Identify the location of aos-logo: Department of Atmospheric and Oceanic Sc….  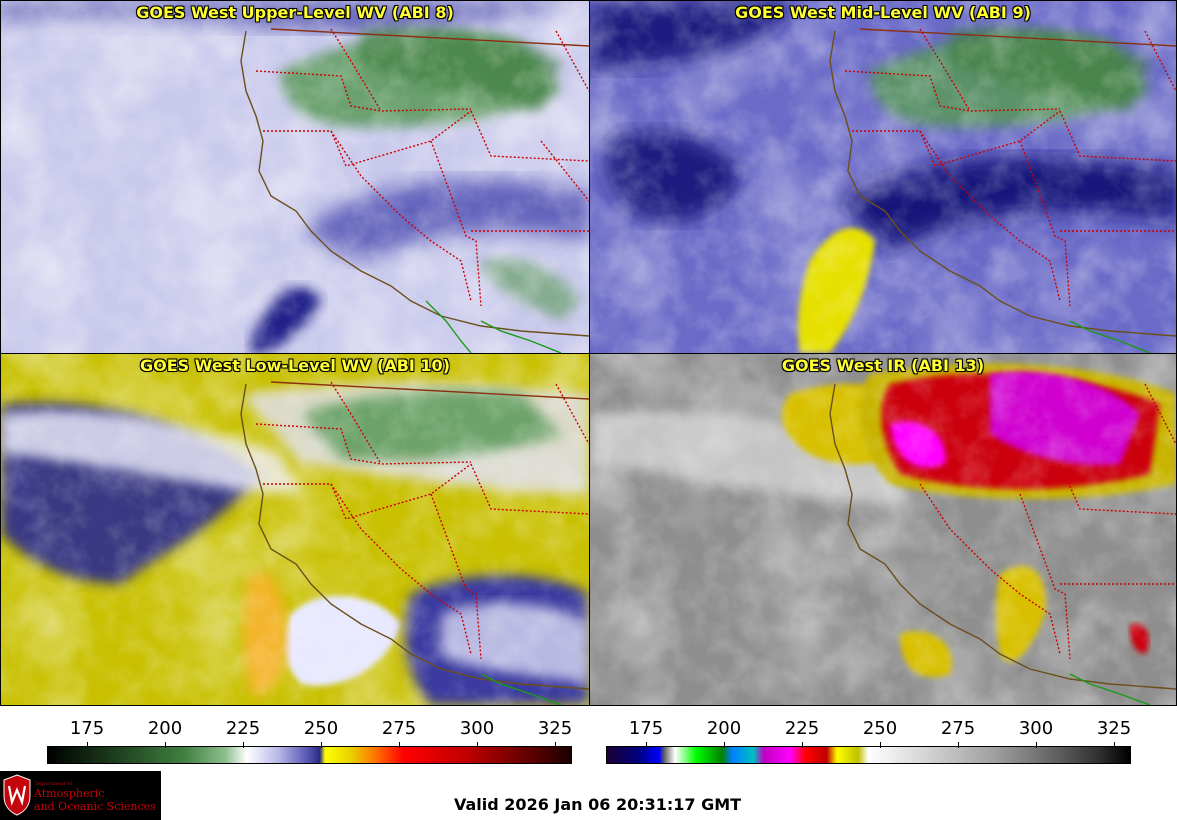
(80, 795).